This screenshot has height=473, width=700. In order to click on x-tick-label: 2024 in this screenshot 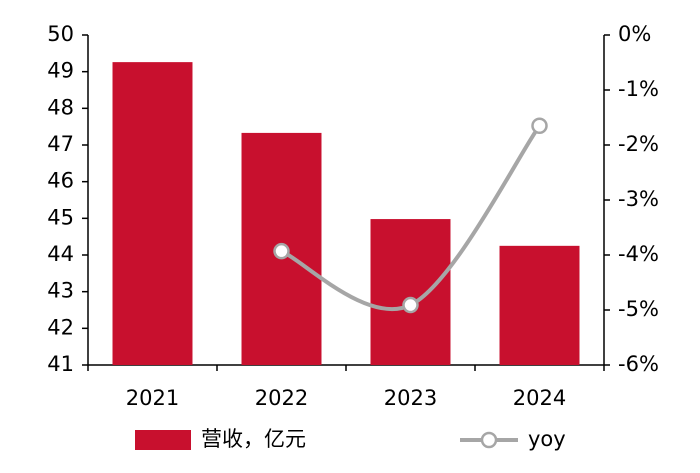, I will do `click(539, 398)`.